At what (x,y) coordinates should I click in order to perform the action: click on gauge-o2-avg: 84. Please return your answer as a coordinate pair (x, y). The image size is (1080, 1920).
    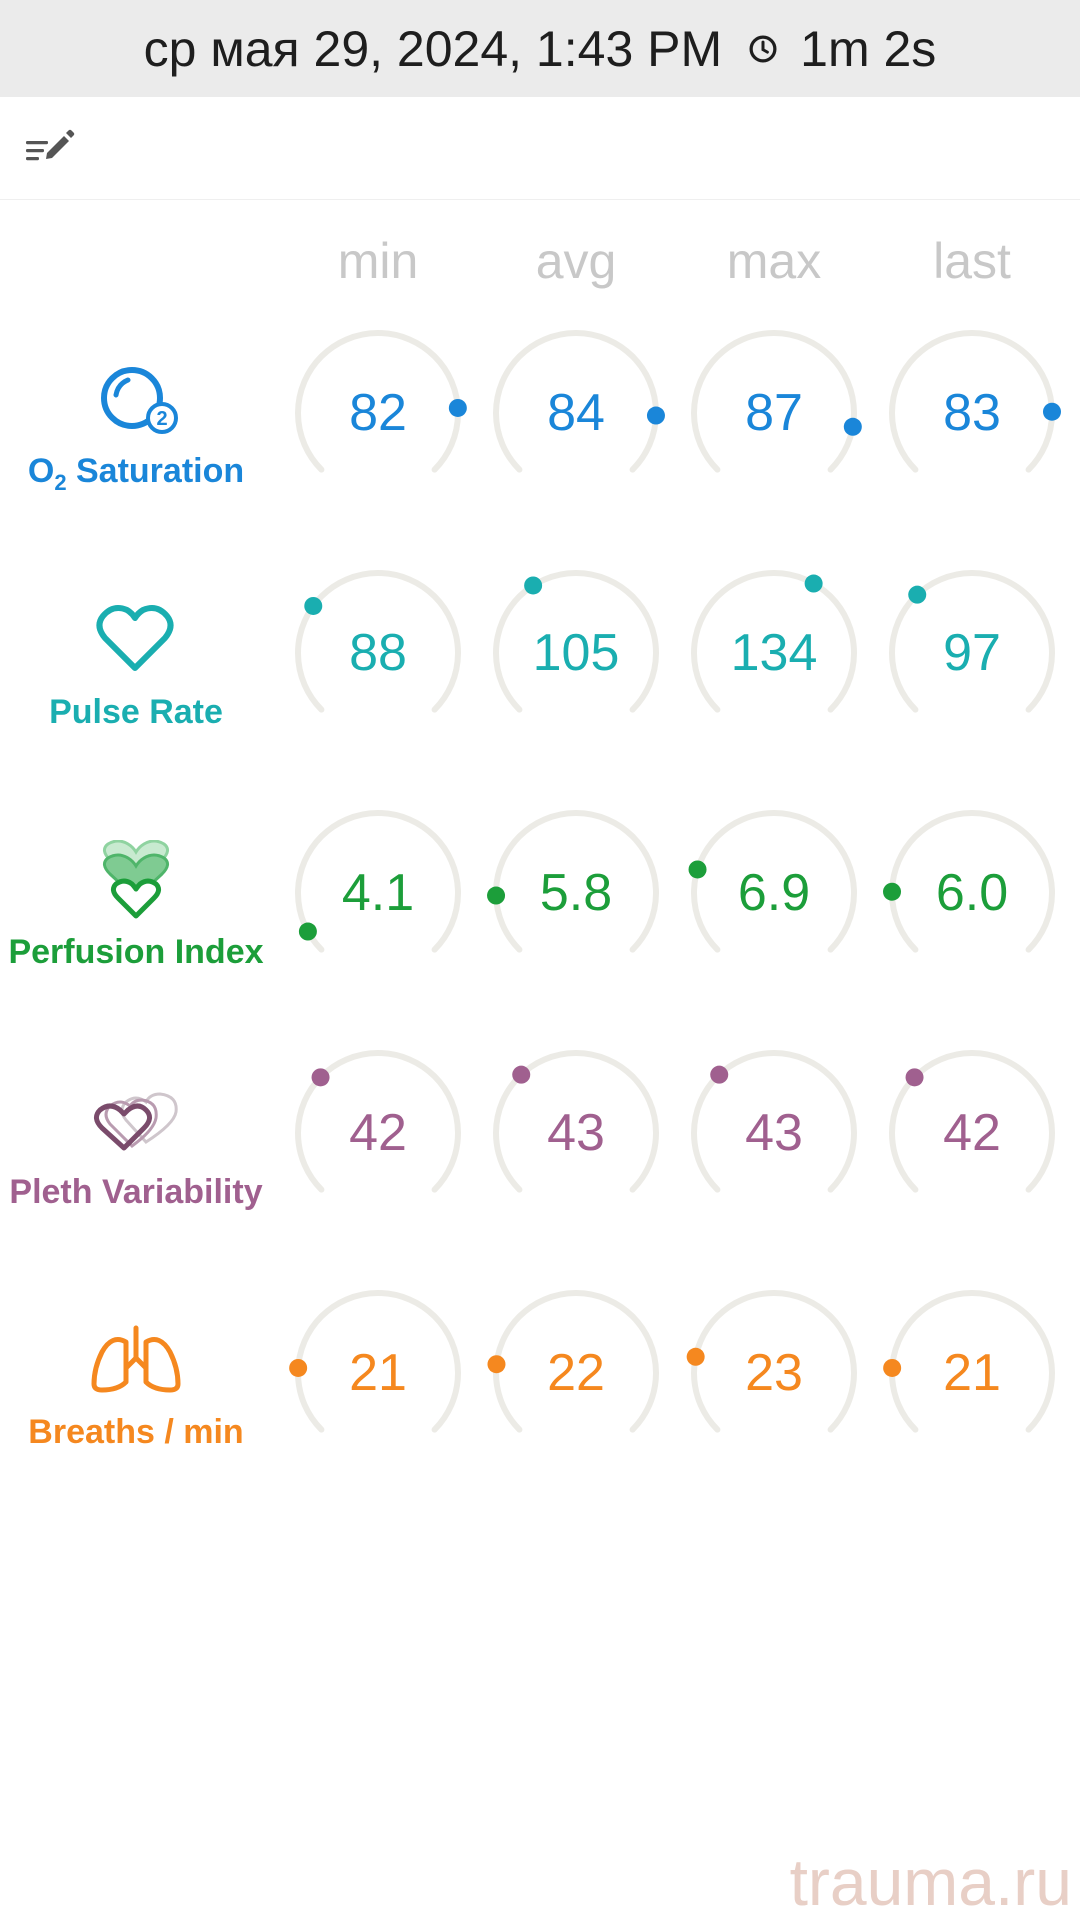
    Looking at the image, I should click on (576, 413).